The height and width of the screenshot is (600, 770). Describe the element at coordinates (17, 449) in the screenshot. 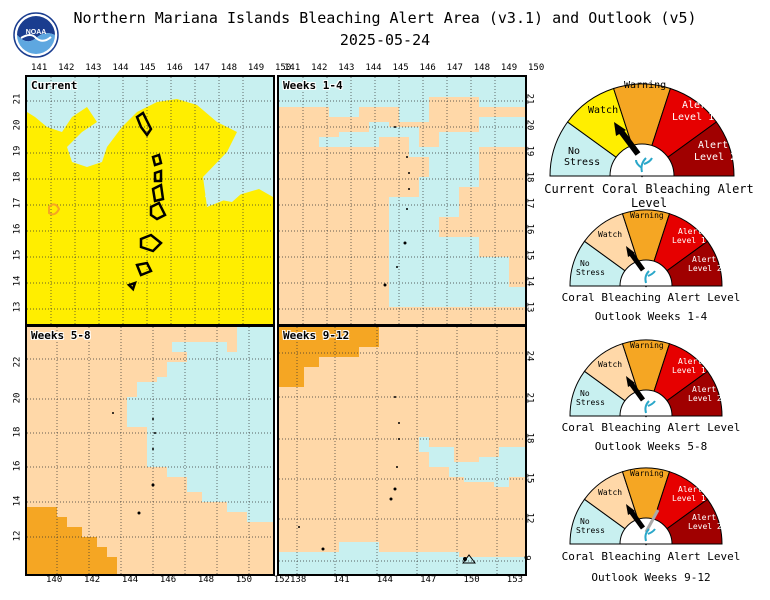

I see `w58-left-ticks: 22 20 18 16 14 12` at that location.